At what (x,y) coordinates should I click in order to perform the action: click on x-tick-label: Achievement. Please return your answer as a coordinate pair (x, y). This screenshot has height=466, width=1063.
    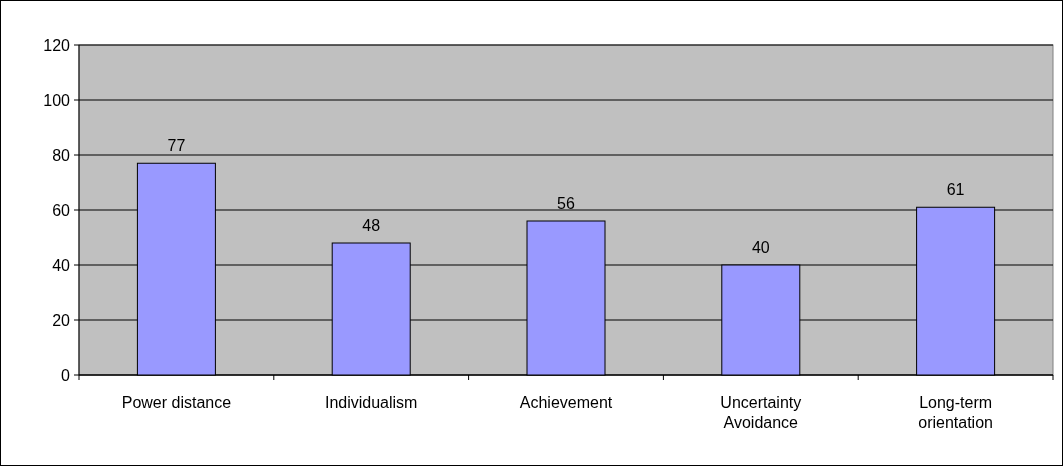
    Looking at the image, I should click on (566, 402).